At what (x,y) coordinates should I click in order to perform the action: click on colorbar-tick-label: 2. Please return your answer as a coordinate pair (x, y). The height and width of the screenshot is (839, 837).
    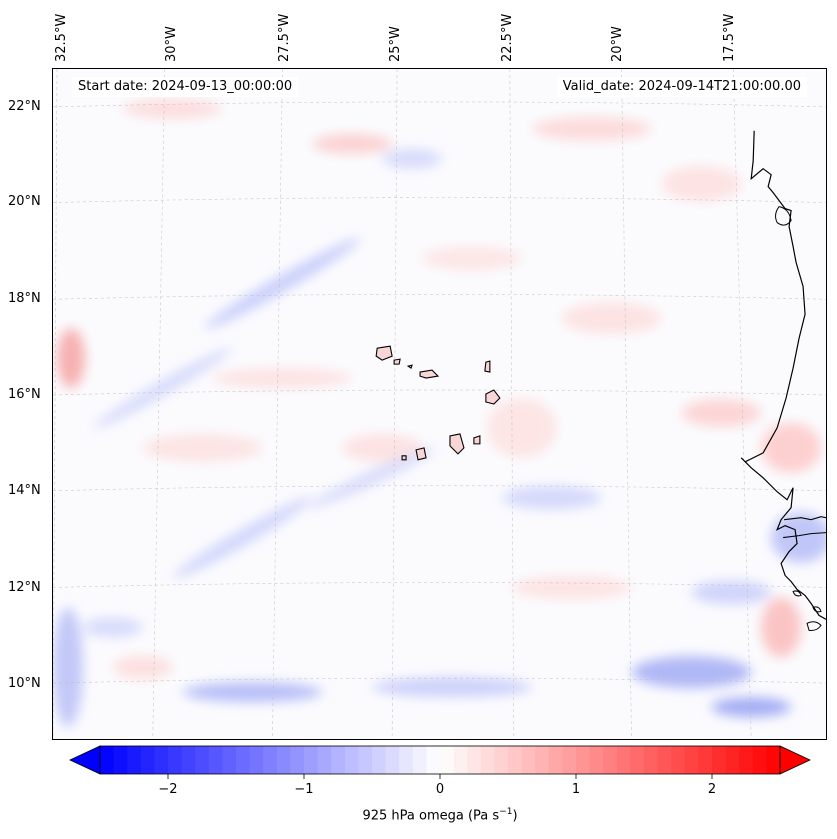
    Looking at the image, I should click on (712, 789).